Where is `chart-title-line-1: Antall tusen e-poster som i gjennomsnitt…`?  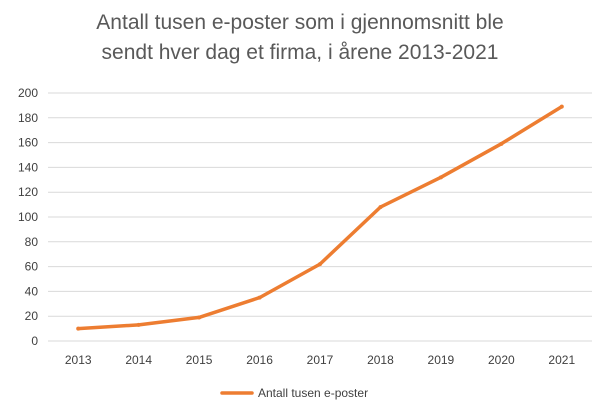 chart-title-line-1: Antall tusen e-poster som i gjennomsnitt… is located at coordinates (300, 22).